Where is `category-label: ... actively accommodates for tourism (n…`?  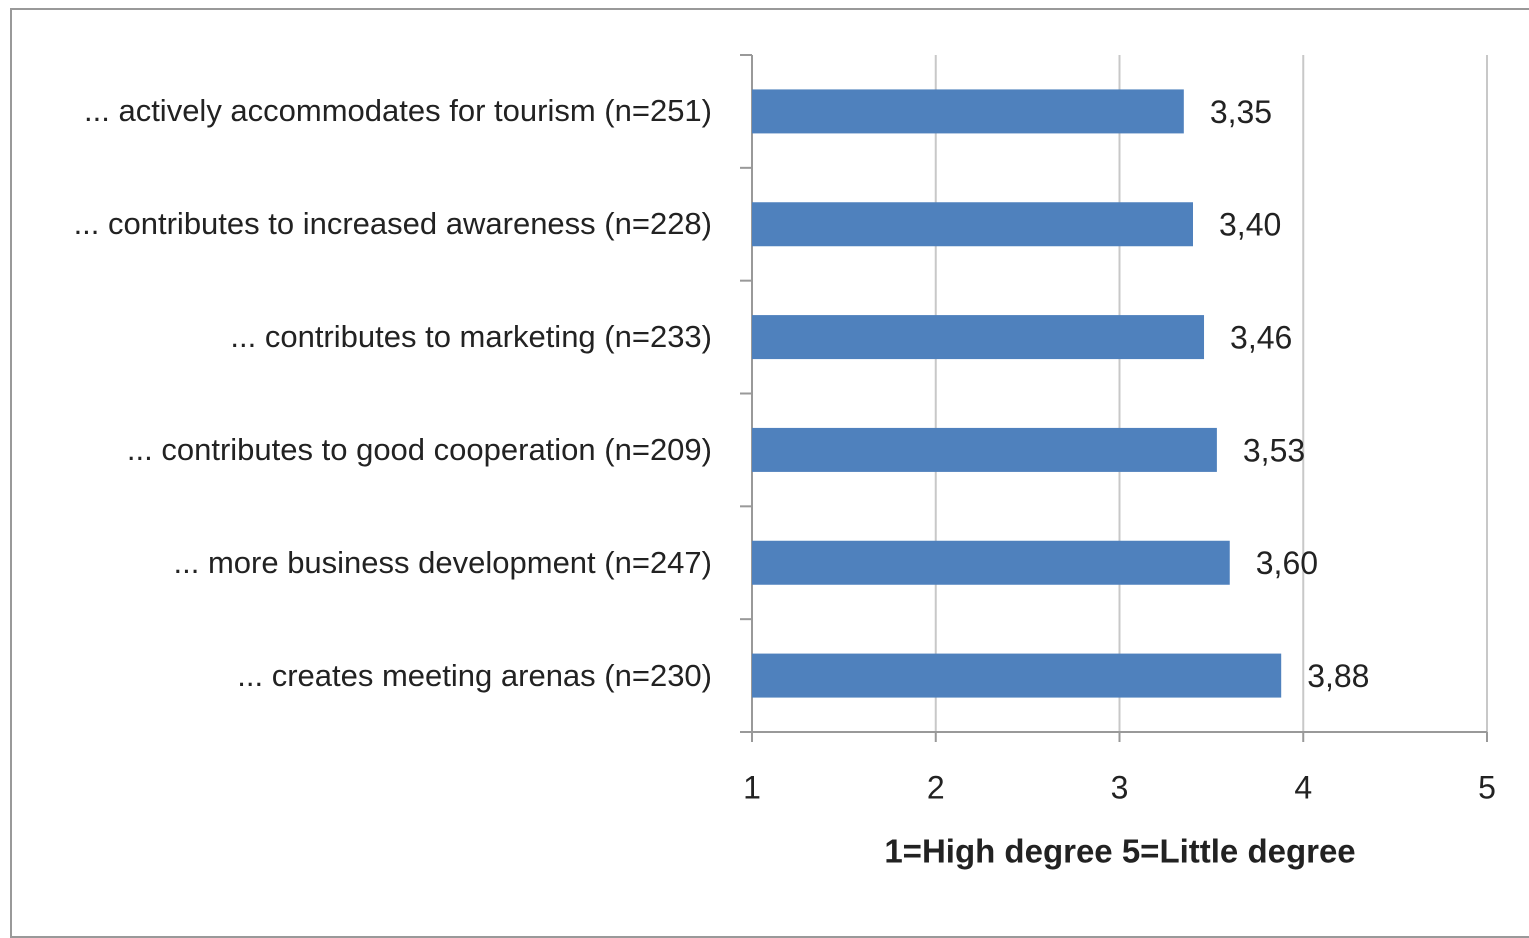 category-label: ... actively accommodates for tourism (n… is located at coordinates (371, 111).